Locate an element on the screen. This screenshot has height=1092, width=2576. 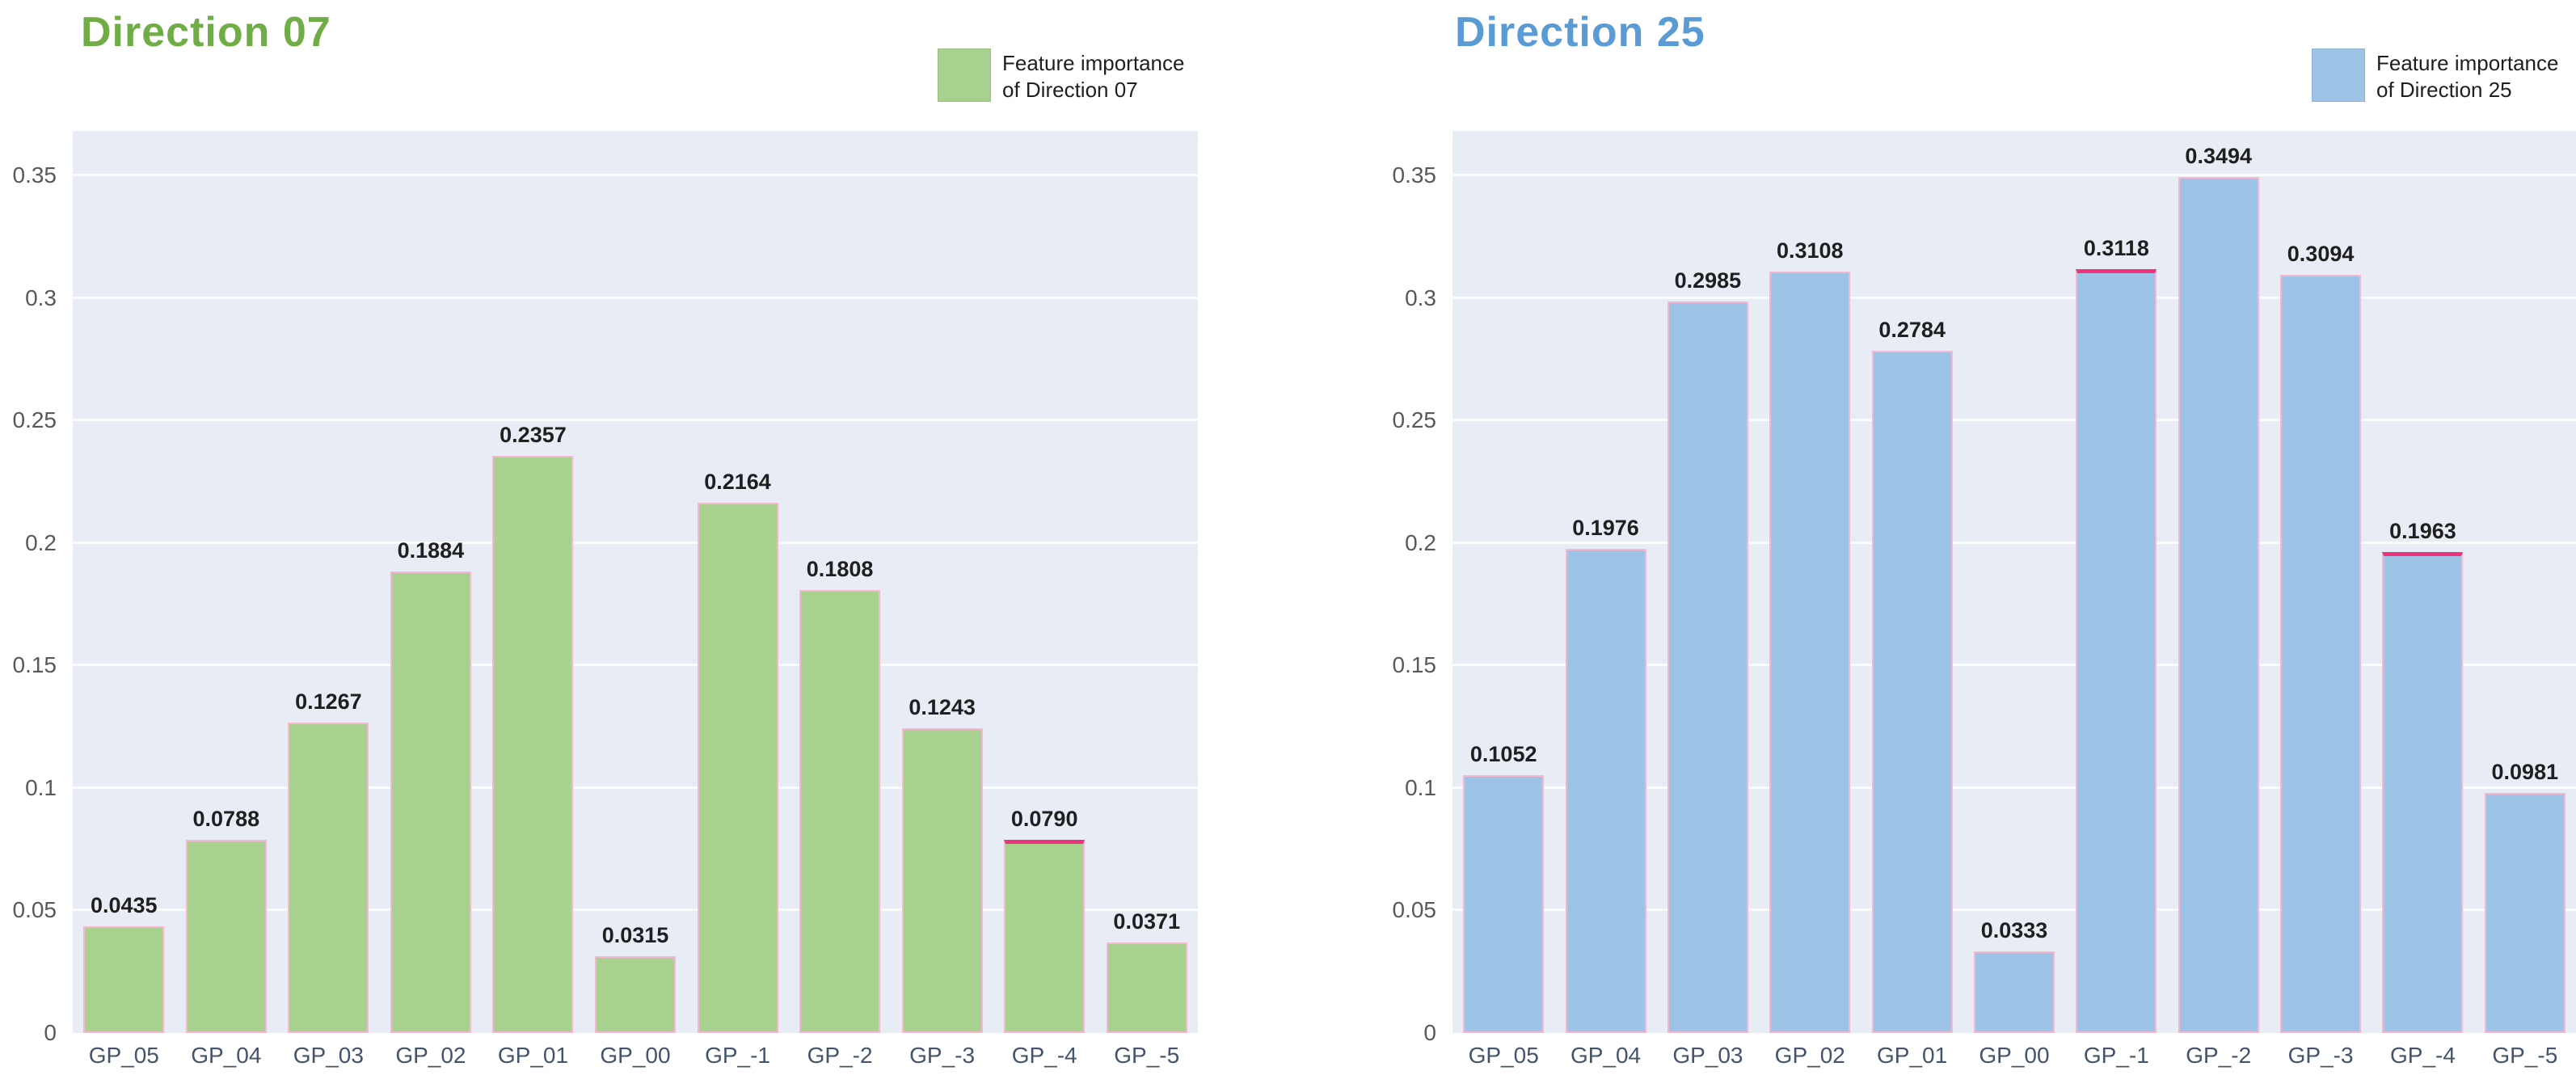
bar-value-GP_01: 0.2784 is located at coordinates (1912, 330).